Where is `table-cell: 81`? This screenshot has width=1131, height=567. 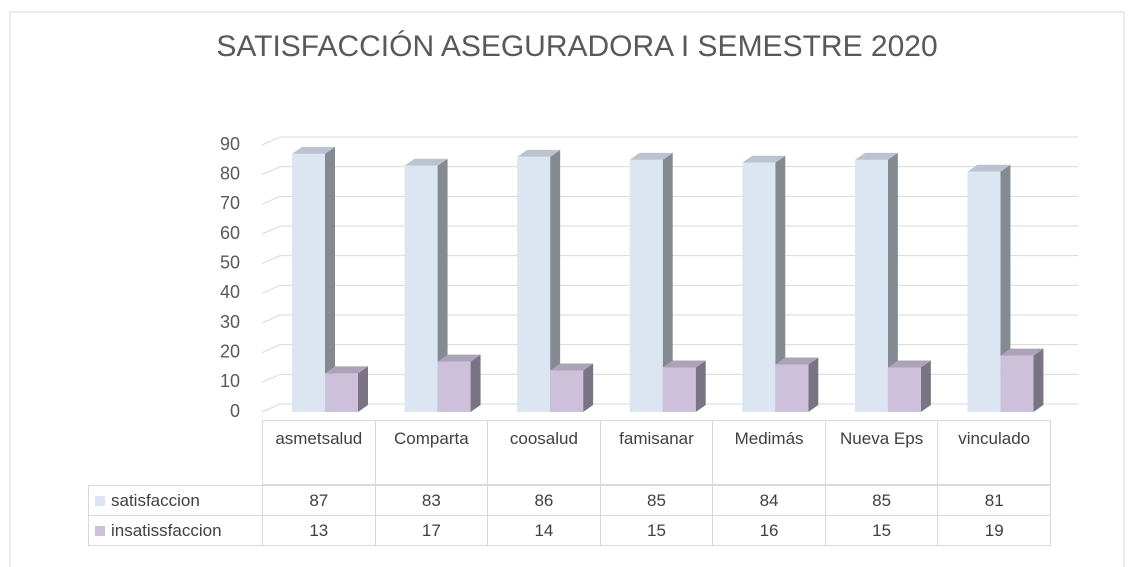
table-cell: 81 is located at coordinates (994, 500).